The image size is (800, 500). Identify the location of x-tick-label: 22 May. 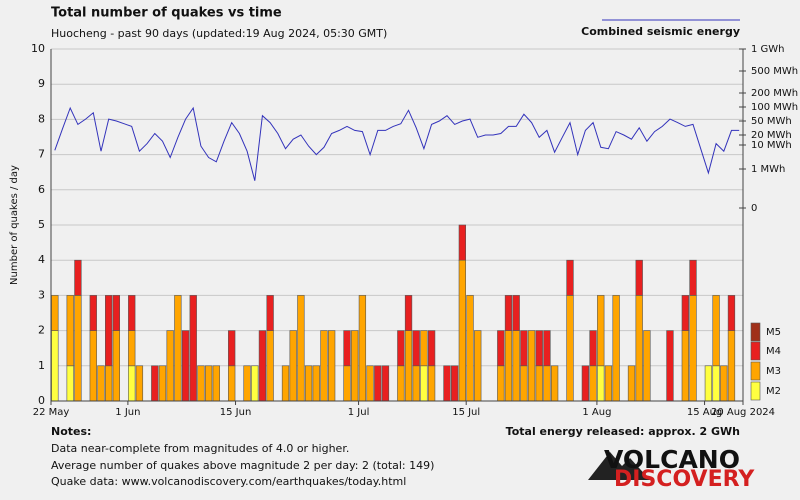
(51, 412).